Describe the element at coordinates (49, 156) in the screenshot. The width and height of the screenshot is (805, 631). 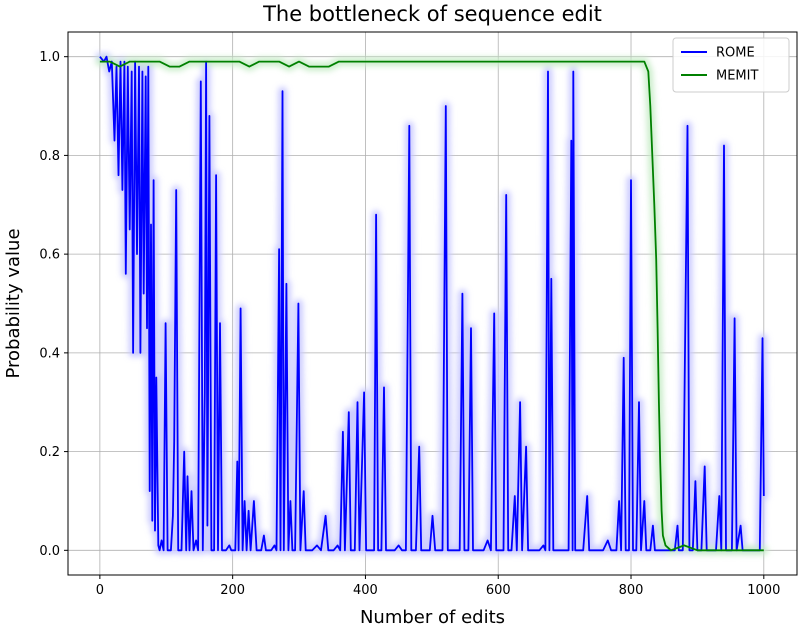
I see `y-tick-label: 0.8` at that location.